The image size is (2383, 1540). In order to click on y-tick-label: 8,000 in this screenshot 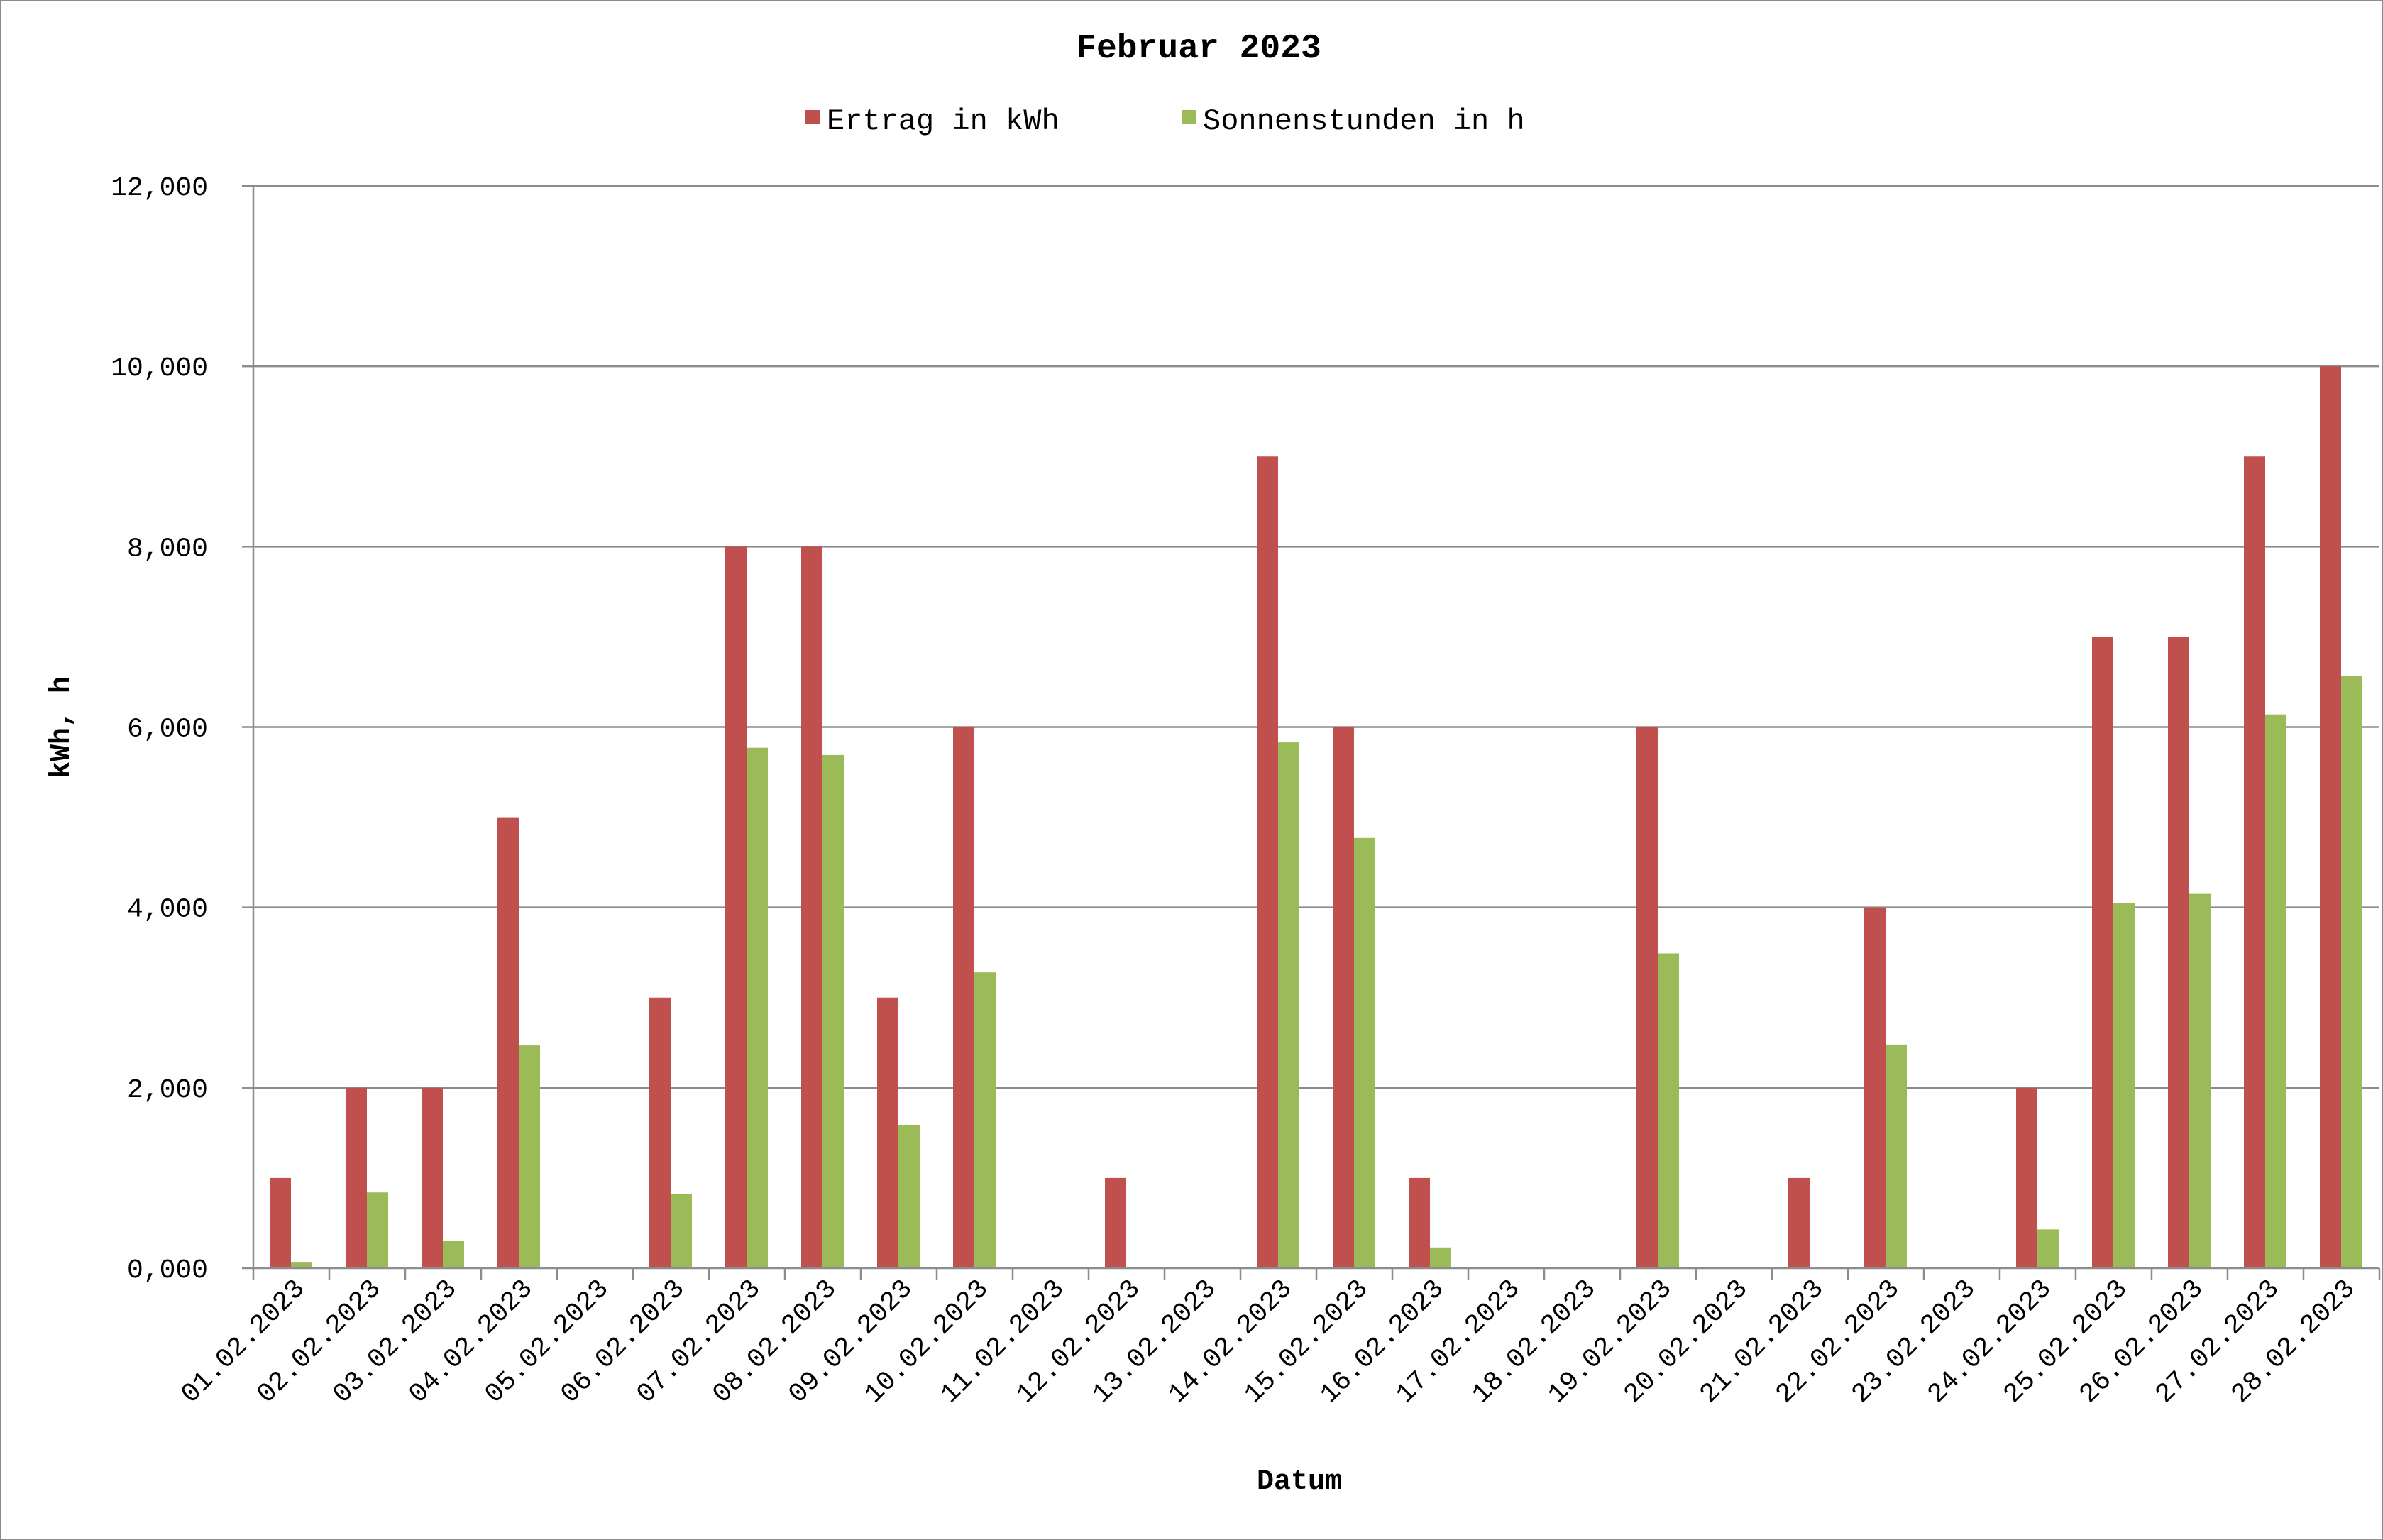, I will do `click(167, 549)`.